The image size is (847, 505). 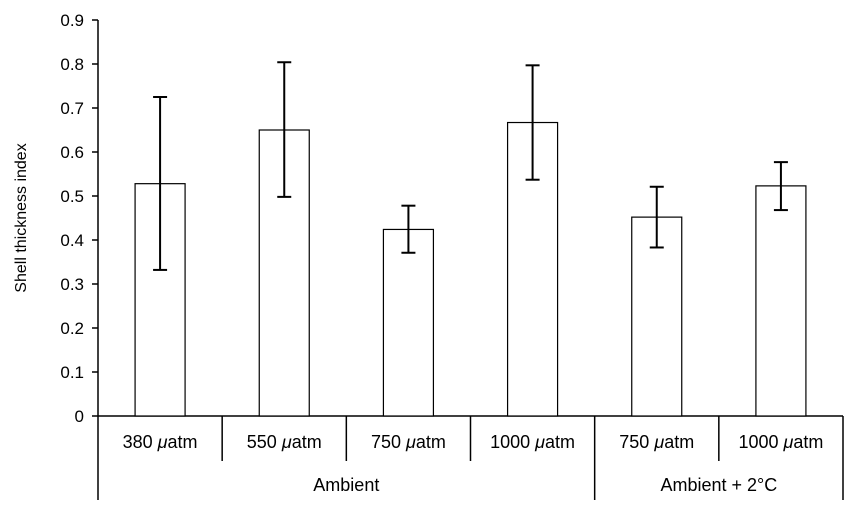 I want to click on y-tick-label: 0.2, so click(x=72, y=328).